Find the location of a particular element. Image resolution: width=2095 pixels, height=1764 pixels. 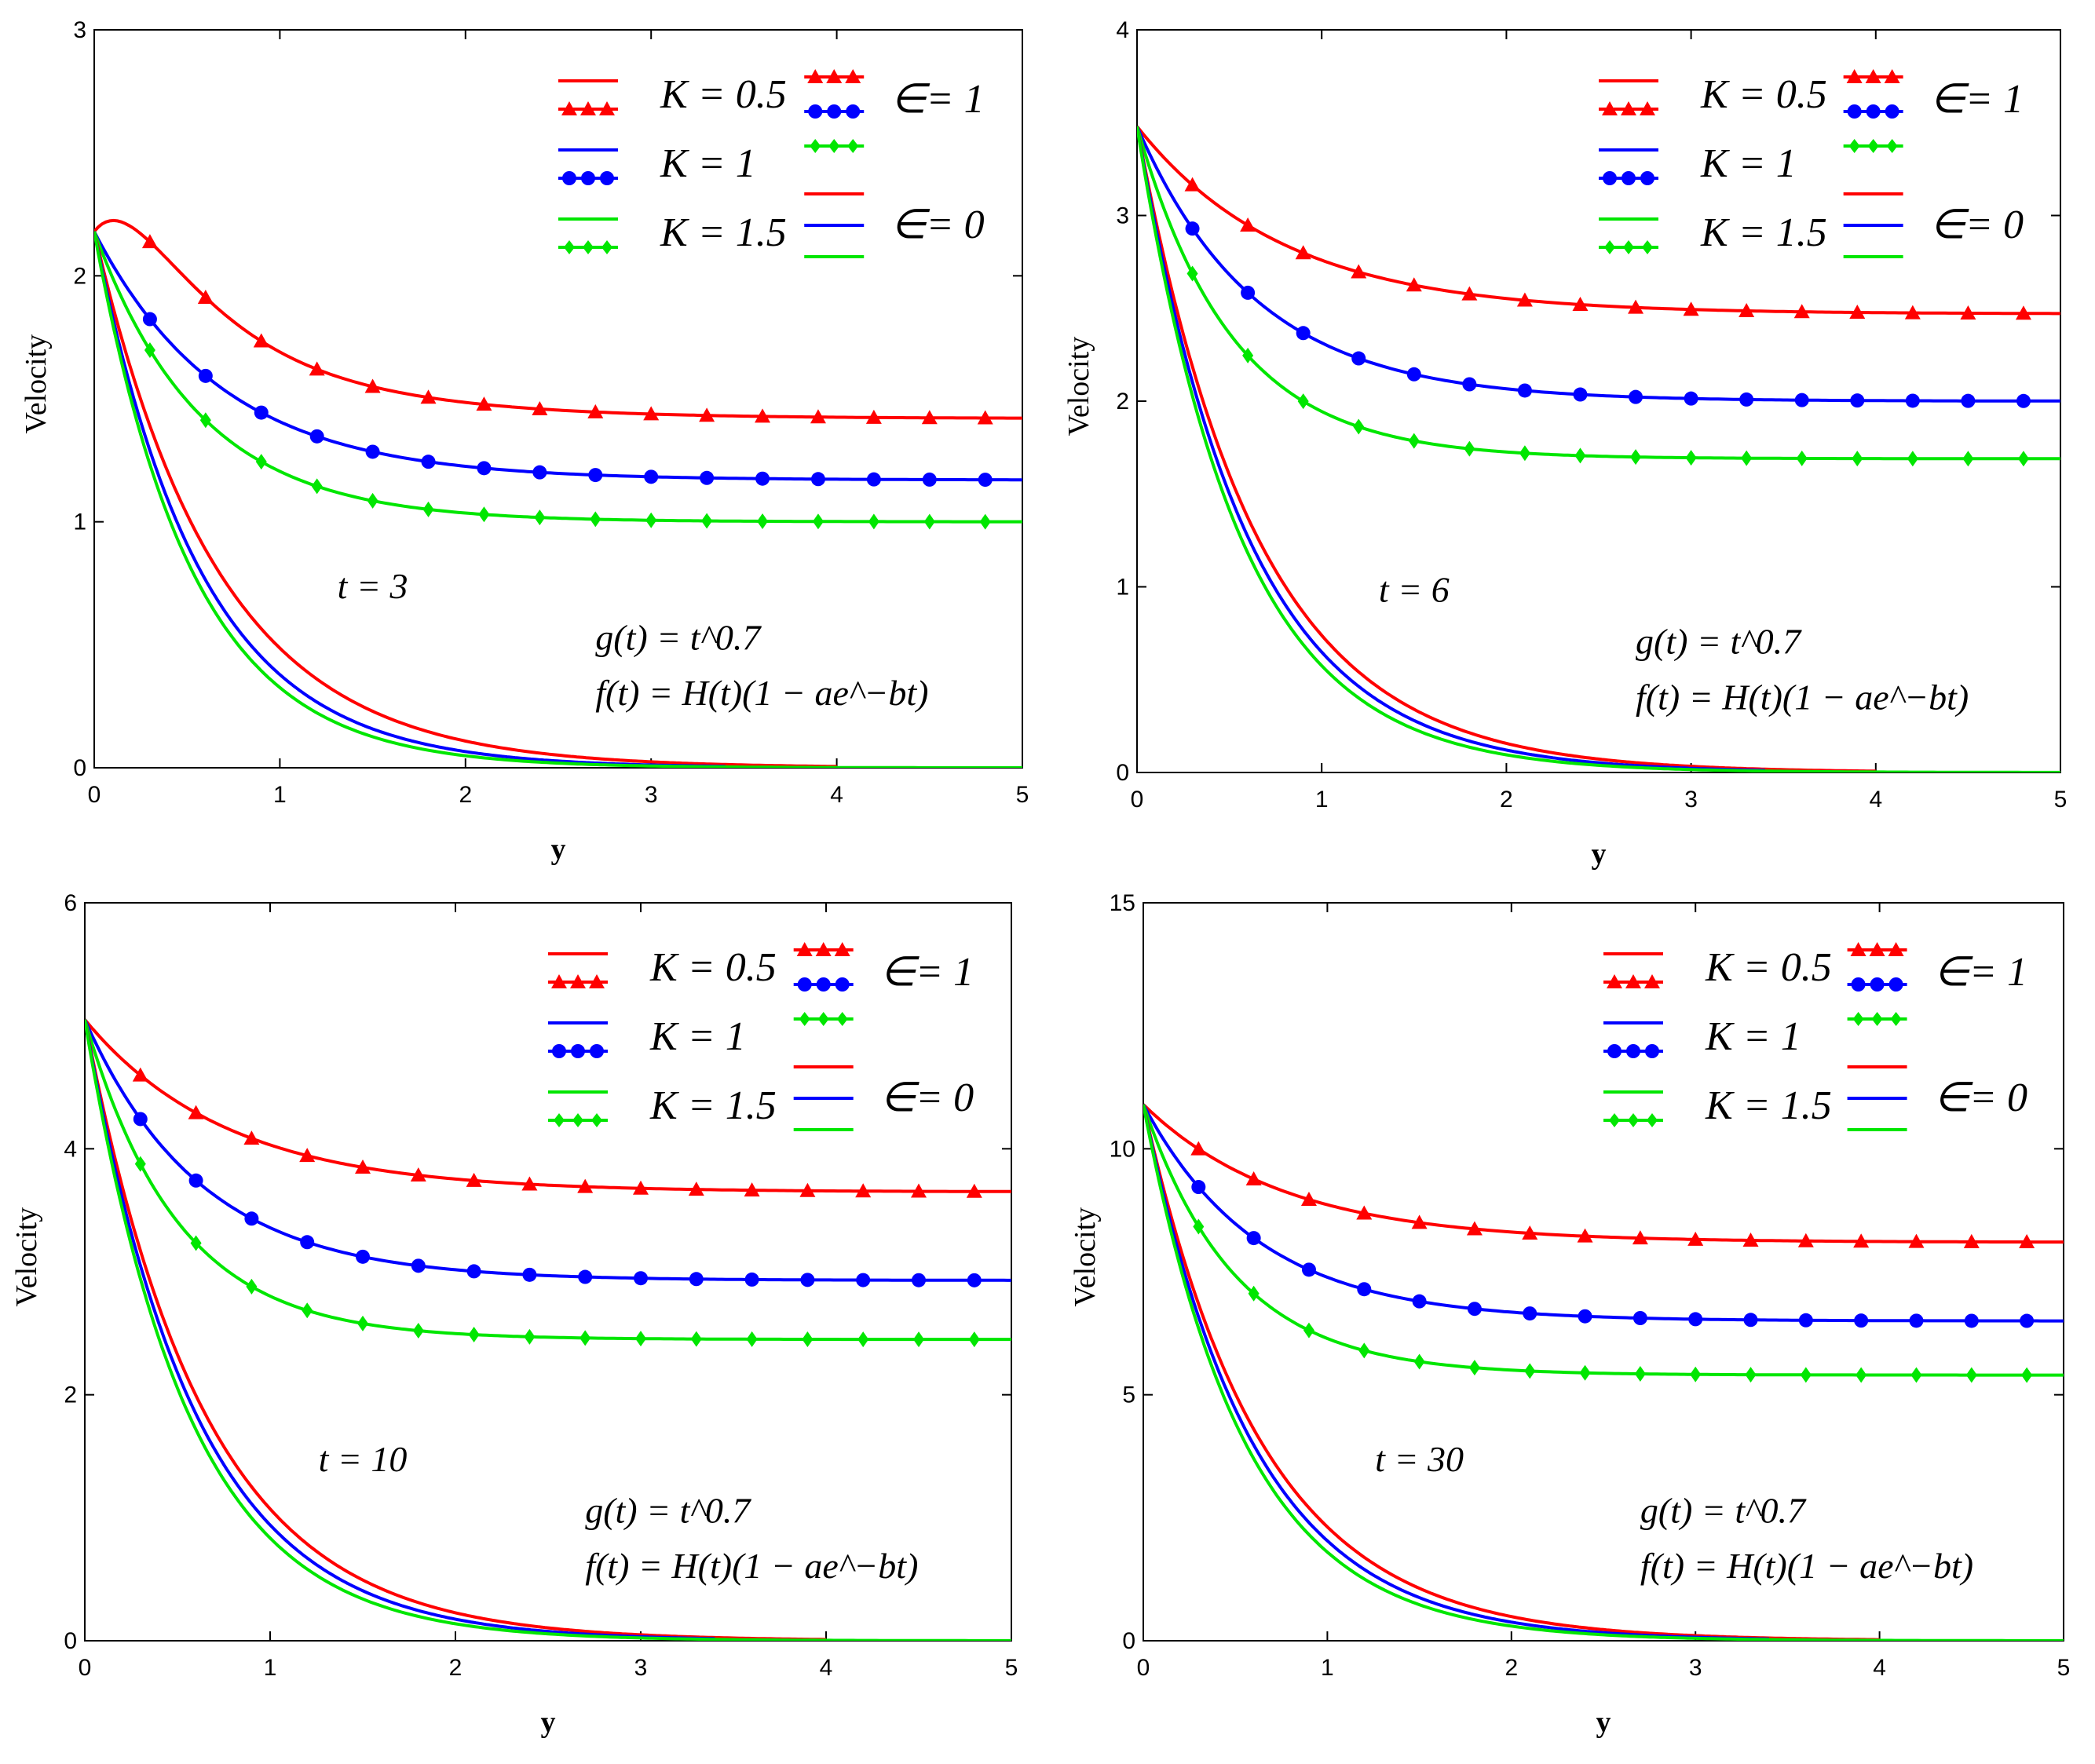

y-tick-label: 1 is located at coordinates (79, 522).